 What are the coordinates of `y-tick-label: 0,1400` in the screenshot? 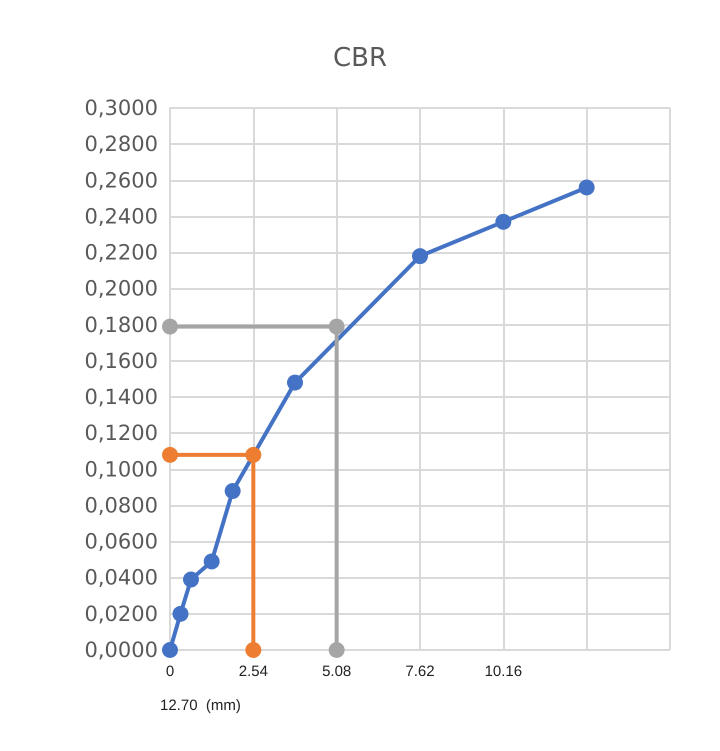 It's located at (121, 397).